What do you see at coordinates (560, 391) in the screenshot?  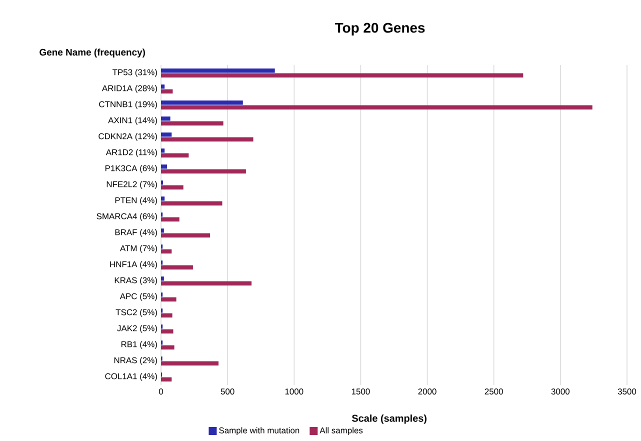 I see `x-tick-label: 3000` at bounding box center [560, 391].